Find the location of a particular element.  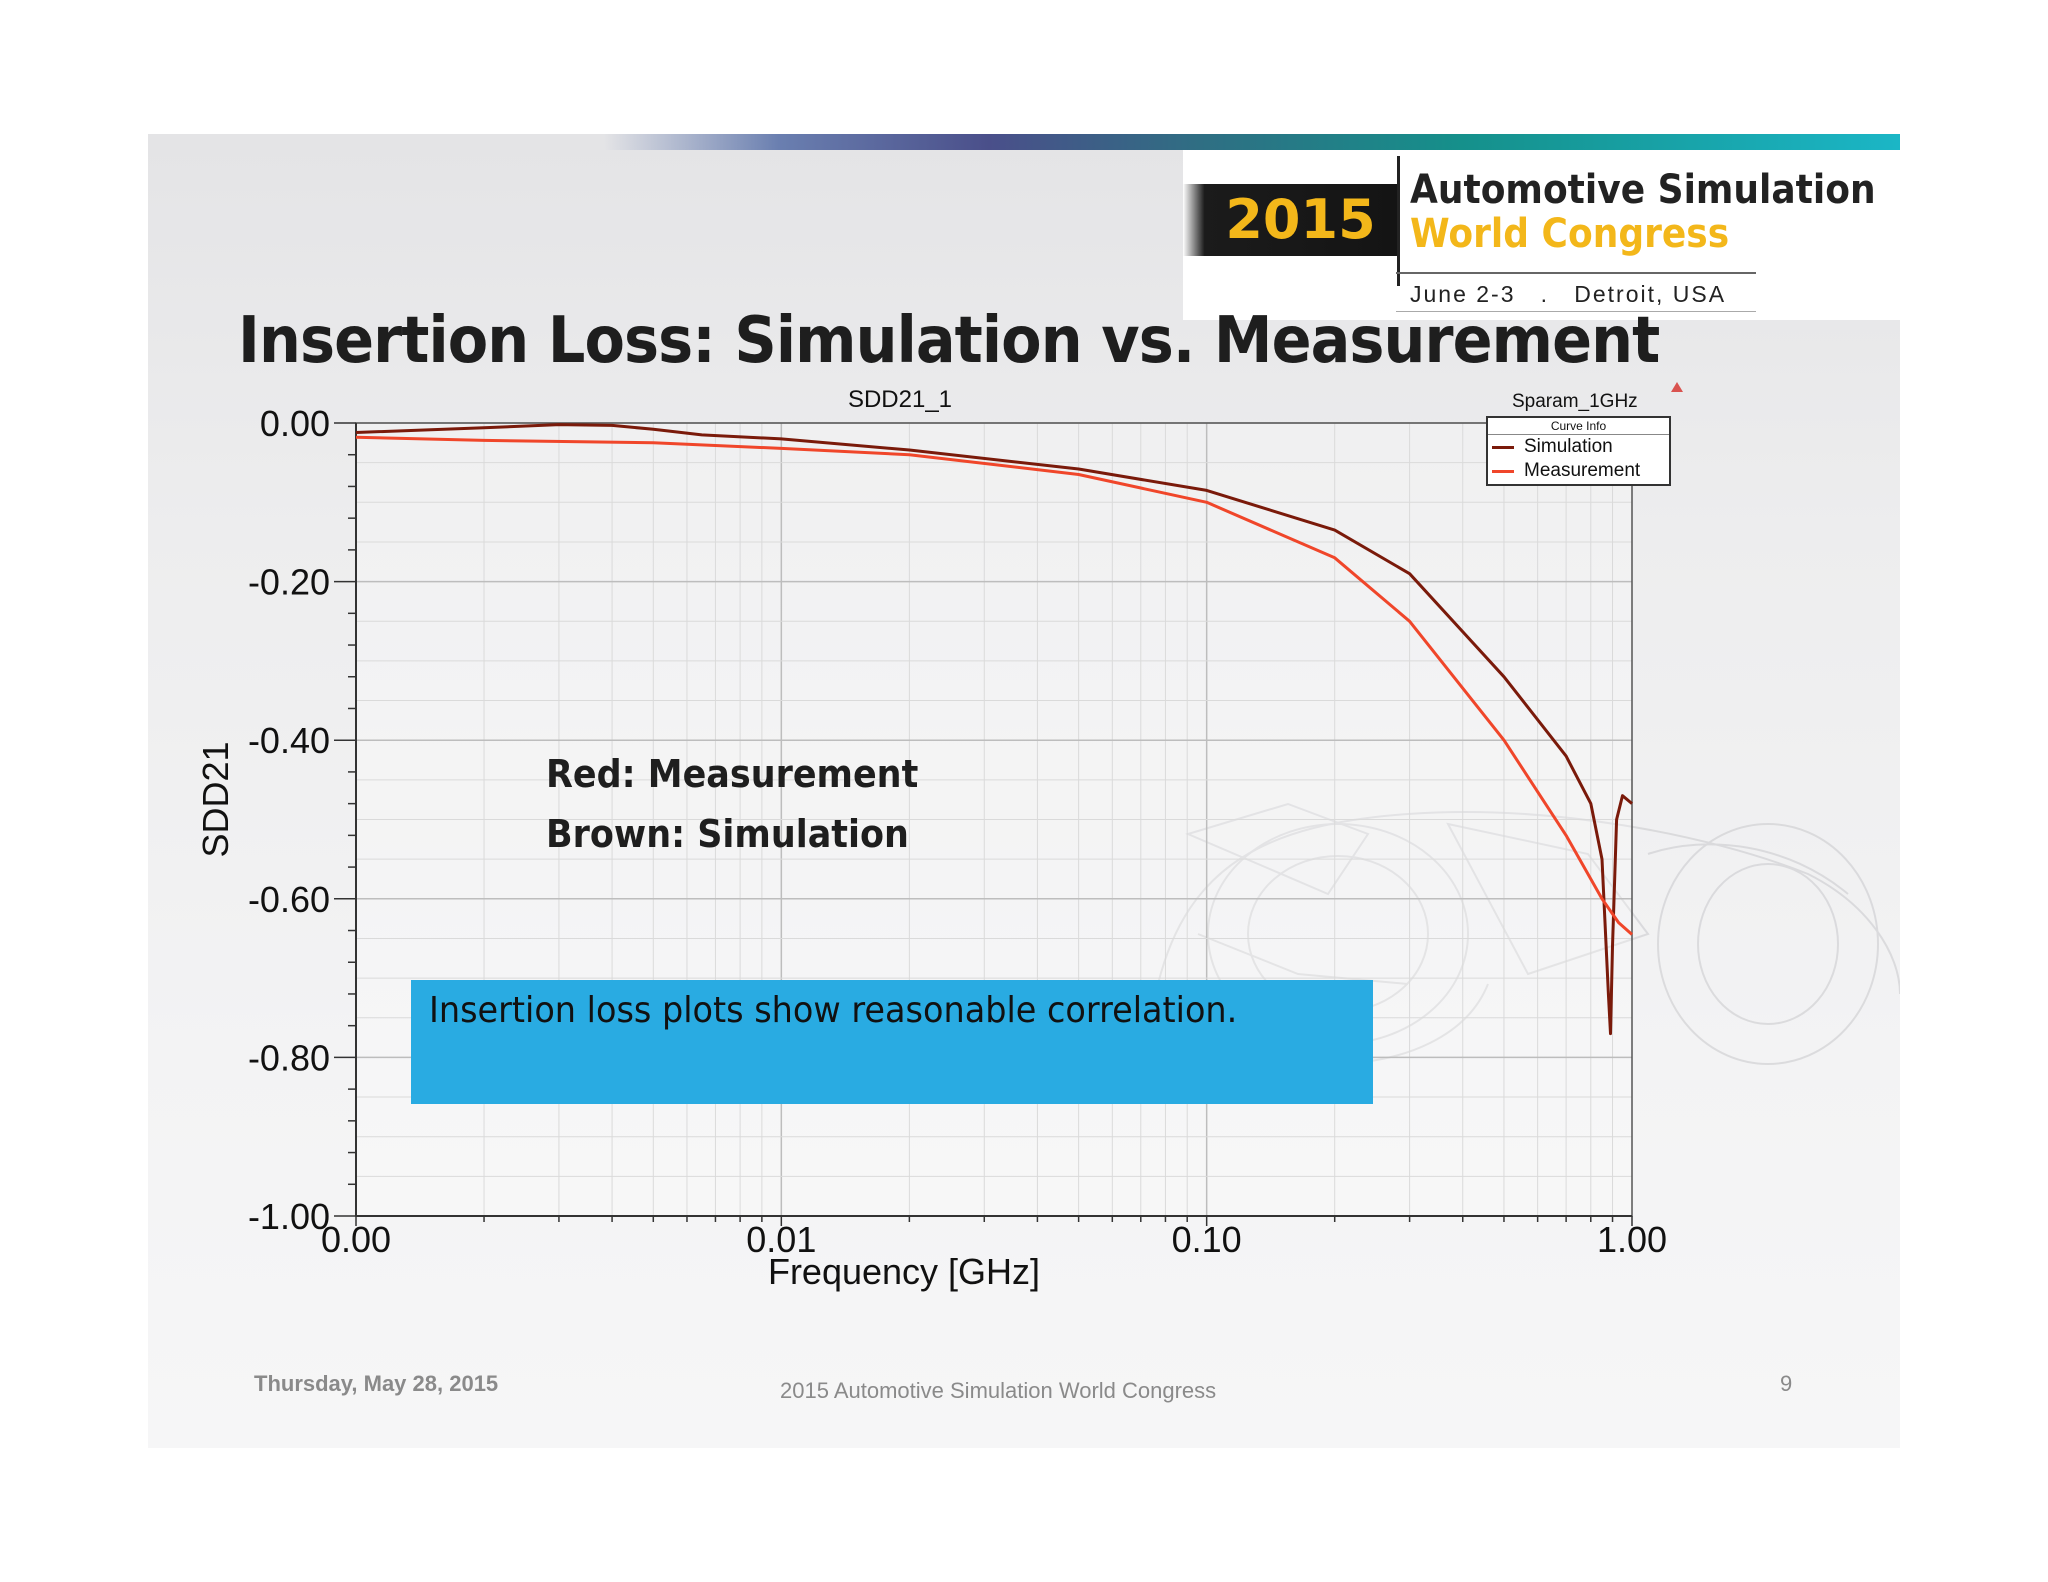

header-gradient-bar is located at coordinates (1024, 142).